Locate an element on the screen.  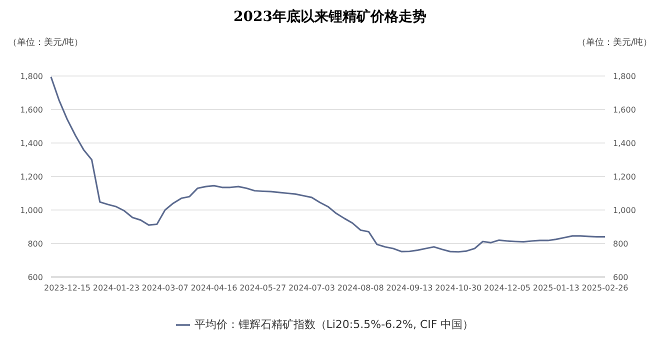
x-tick-label: 2024-09-13 is located at coordinates (409, 288).